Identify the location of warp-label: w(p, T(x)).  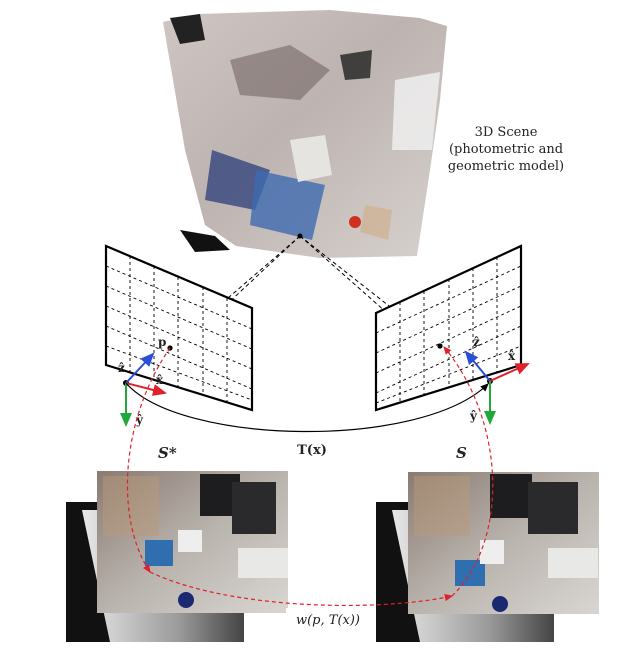
(328, 620).